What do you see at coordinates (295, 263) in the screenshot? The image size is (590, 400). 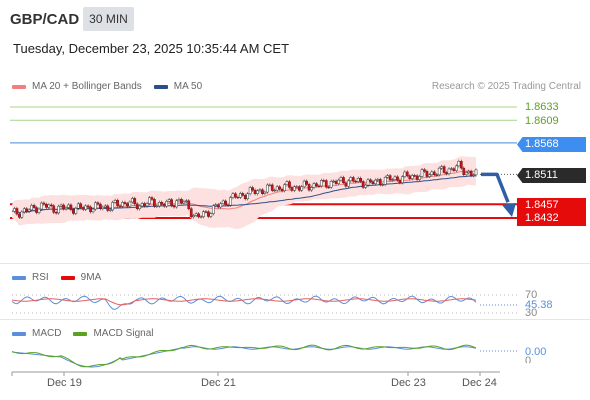 I see `rsi-separator` at bounding box center [295, 263].